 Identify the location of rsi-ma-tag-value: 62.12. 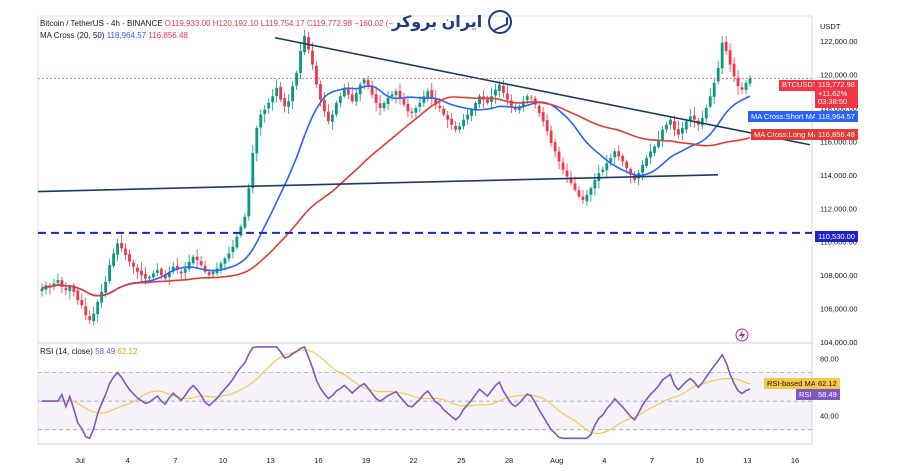
(827, 383).